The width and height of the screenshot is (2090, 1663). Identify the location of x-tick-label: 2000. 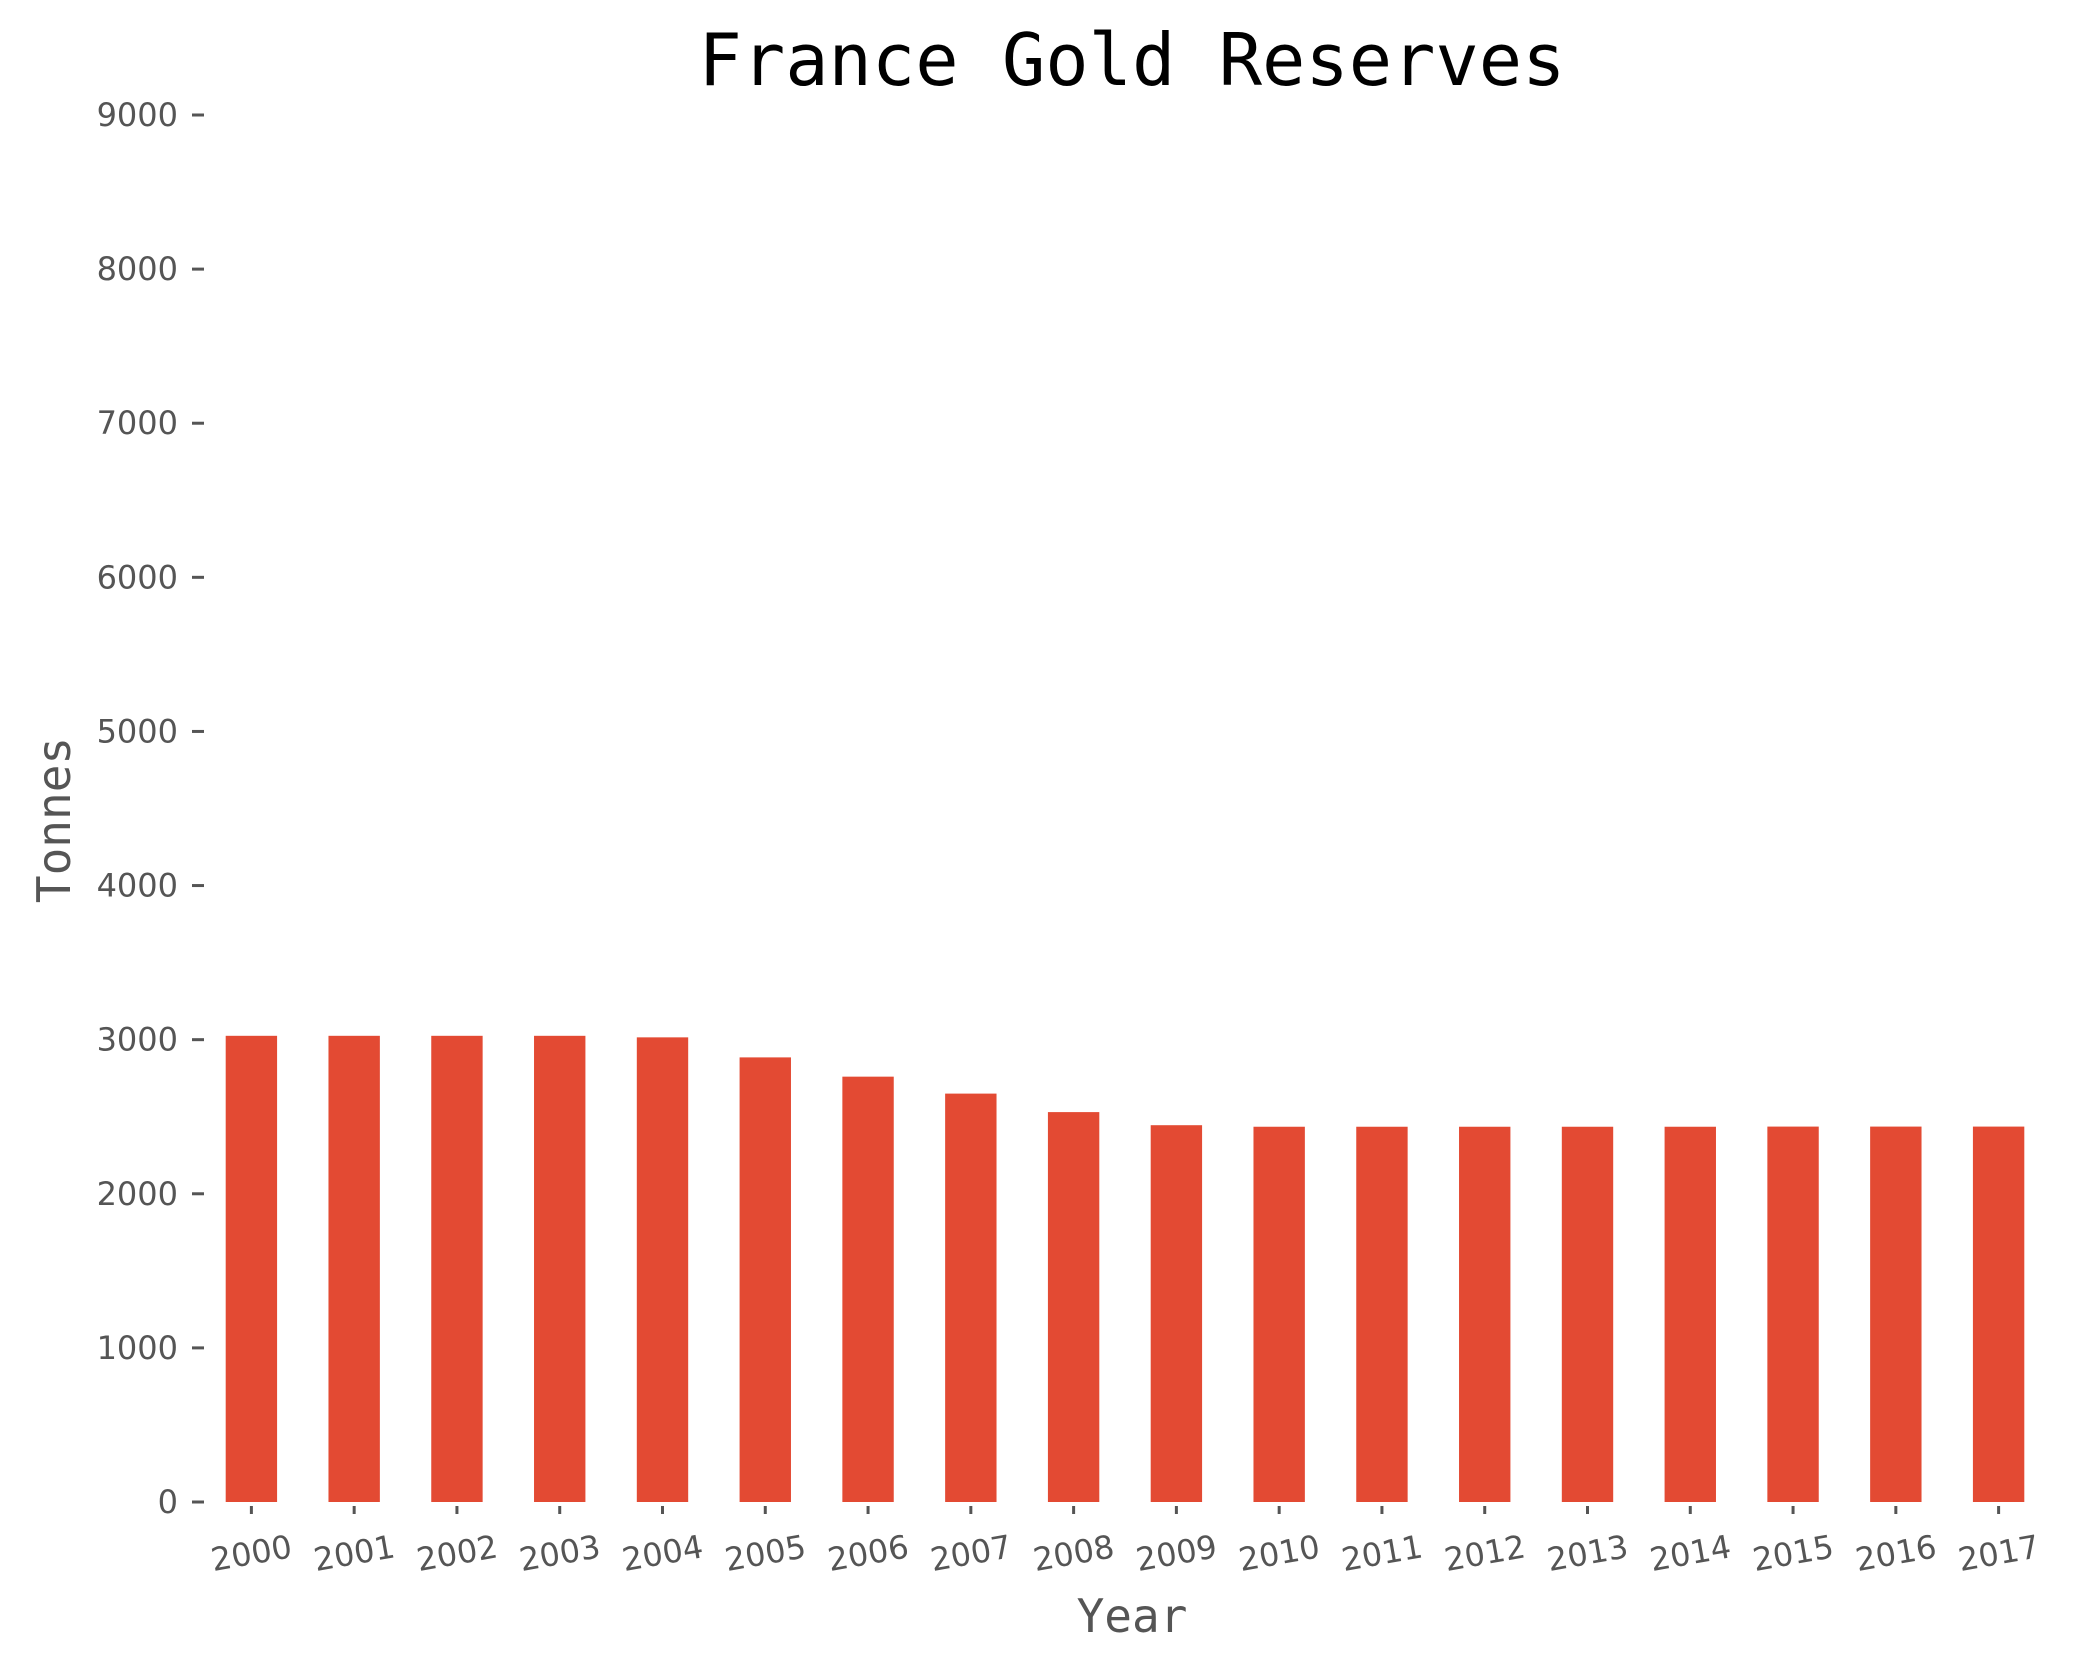
(251, 1553).